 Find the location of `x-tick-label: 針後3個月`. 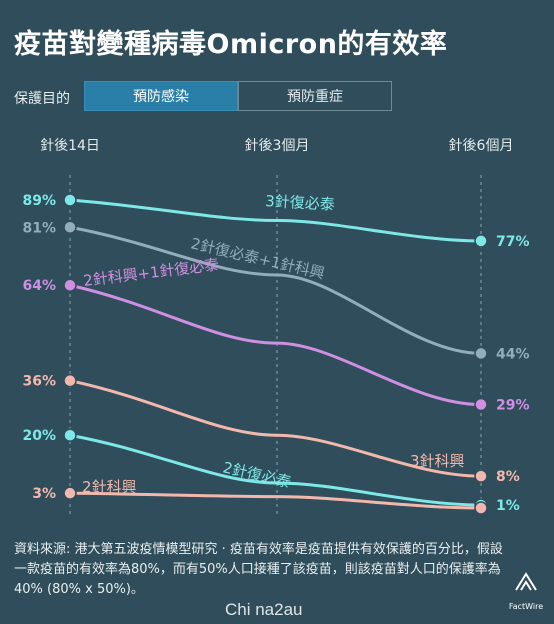

x-tick-label: 針後3個月 is located at coordinates (277, 146).